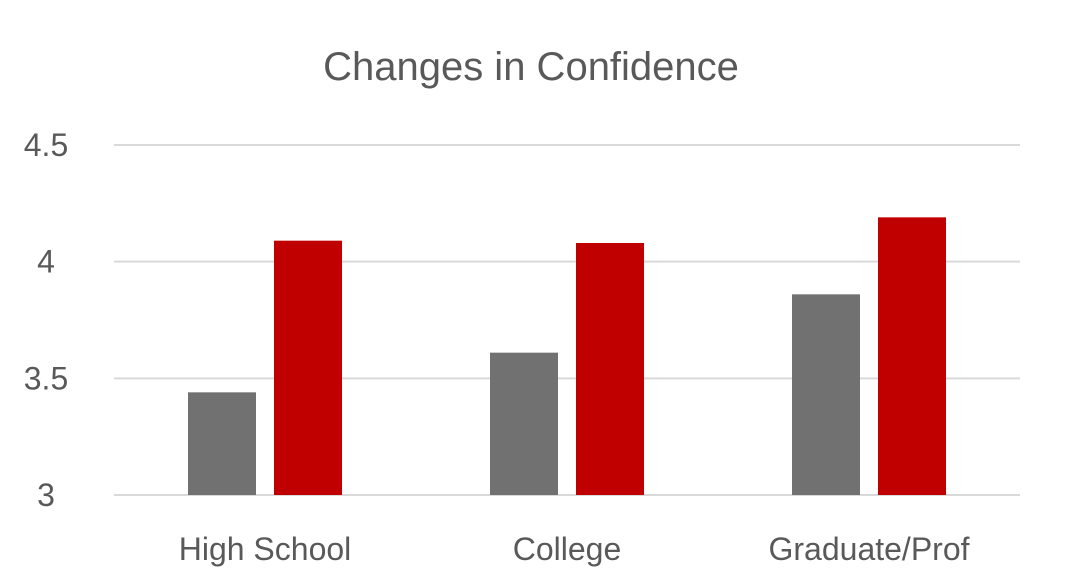  I want to click on y-tick-label: 3.5, so click(46, 378).